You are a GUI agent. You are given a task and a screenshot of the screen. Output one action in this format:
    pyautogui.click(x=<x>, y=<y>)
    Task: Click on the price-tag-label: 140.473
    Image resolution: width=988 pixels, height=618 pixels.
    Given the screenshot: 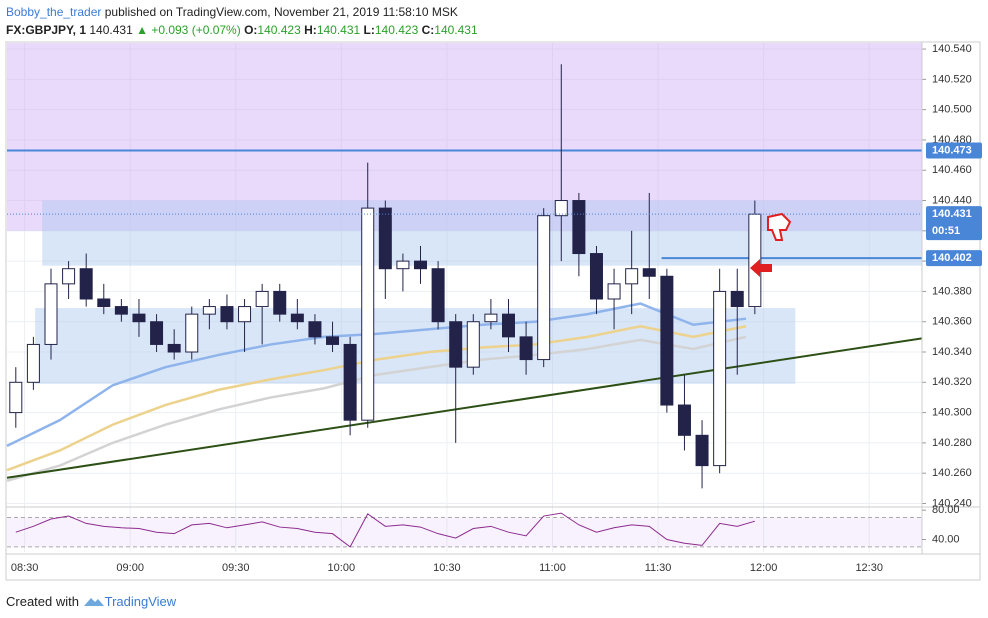 What is the action you would take?
    pyautogui.click(x=952, y=150)
    